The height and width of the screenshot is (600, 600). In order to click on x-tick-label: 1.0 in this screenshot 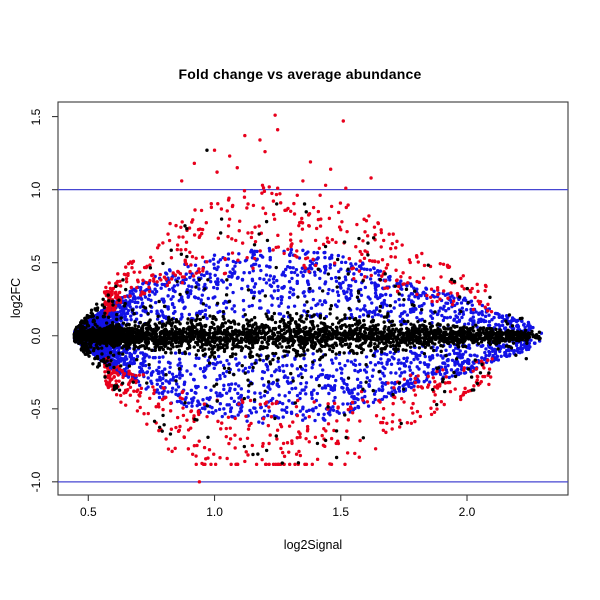, I will do `click(214, 512)`.